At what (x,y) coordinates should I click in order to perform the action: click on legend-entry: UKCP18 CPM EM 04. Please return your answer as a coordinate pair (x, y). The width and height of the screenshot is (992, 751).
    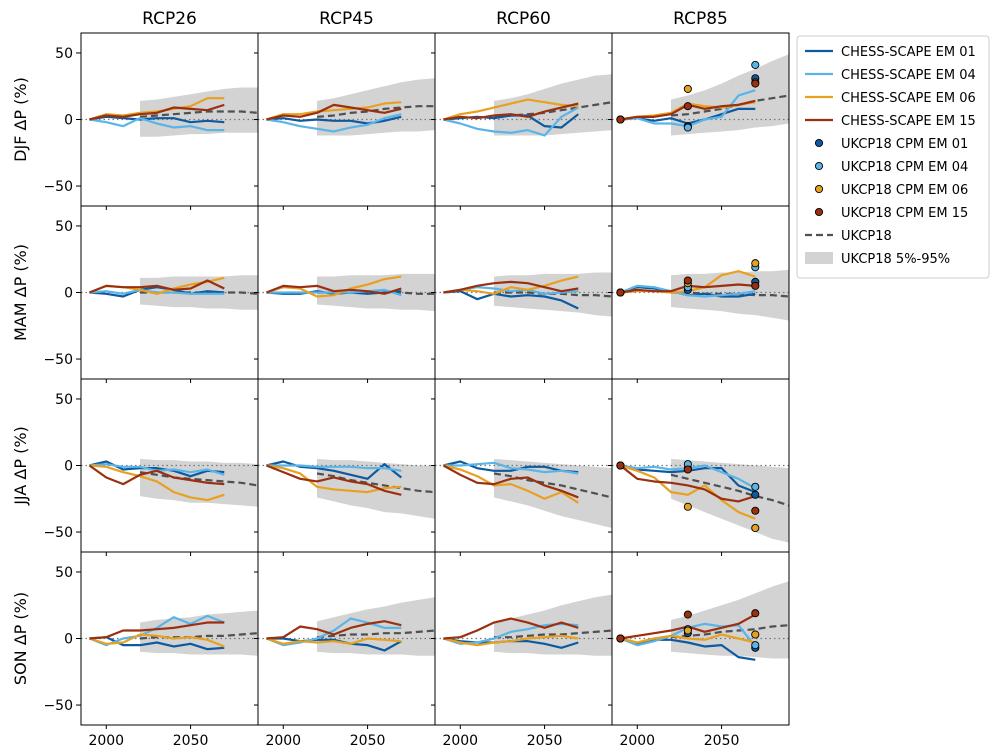
    Looking at the image, I should click on (891, 167).